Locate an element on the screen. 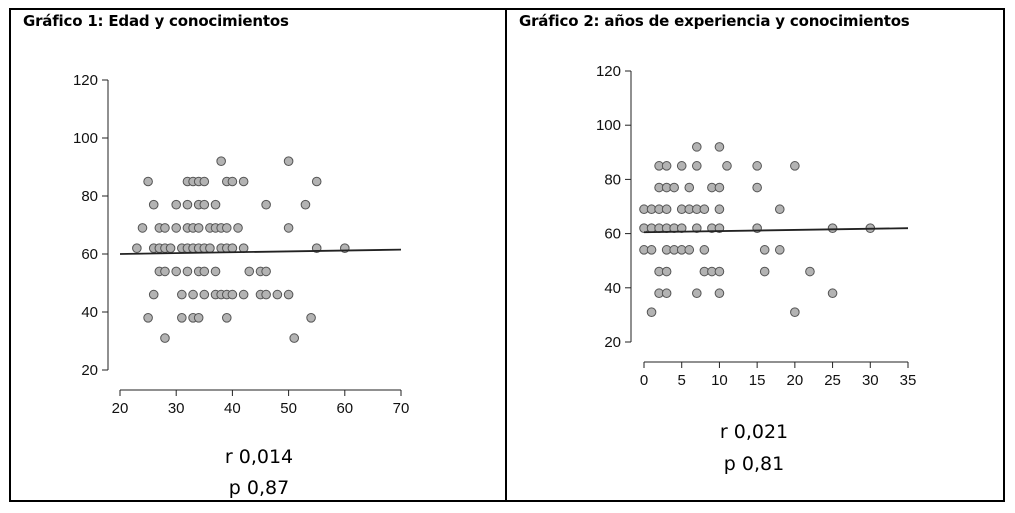  y-tick-label: 40 is located at coordinates (612, 288).